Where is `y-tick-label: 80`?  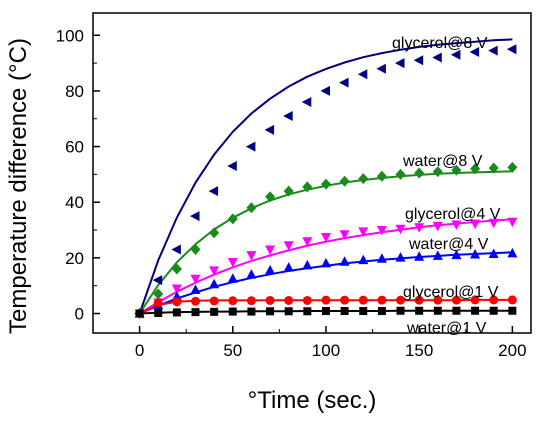
y-tick-label: 80 is located at coordinates (74, 91).